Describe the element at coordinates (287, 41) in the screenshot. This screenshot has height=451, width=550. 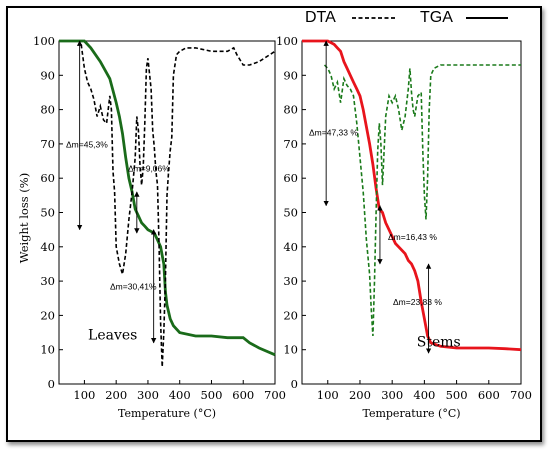
I see `stems-y-tick-label: 100` at that location.